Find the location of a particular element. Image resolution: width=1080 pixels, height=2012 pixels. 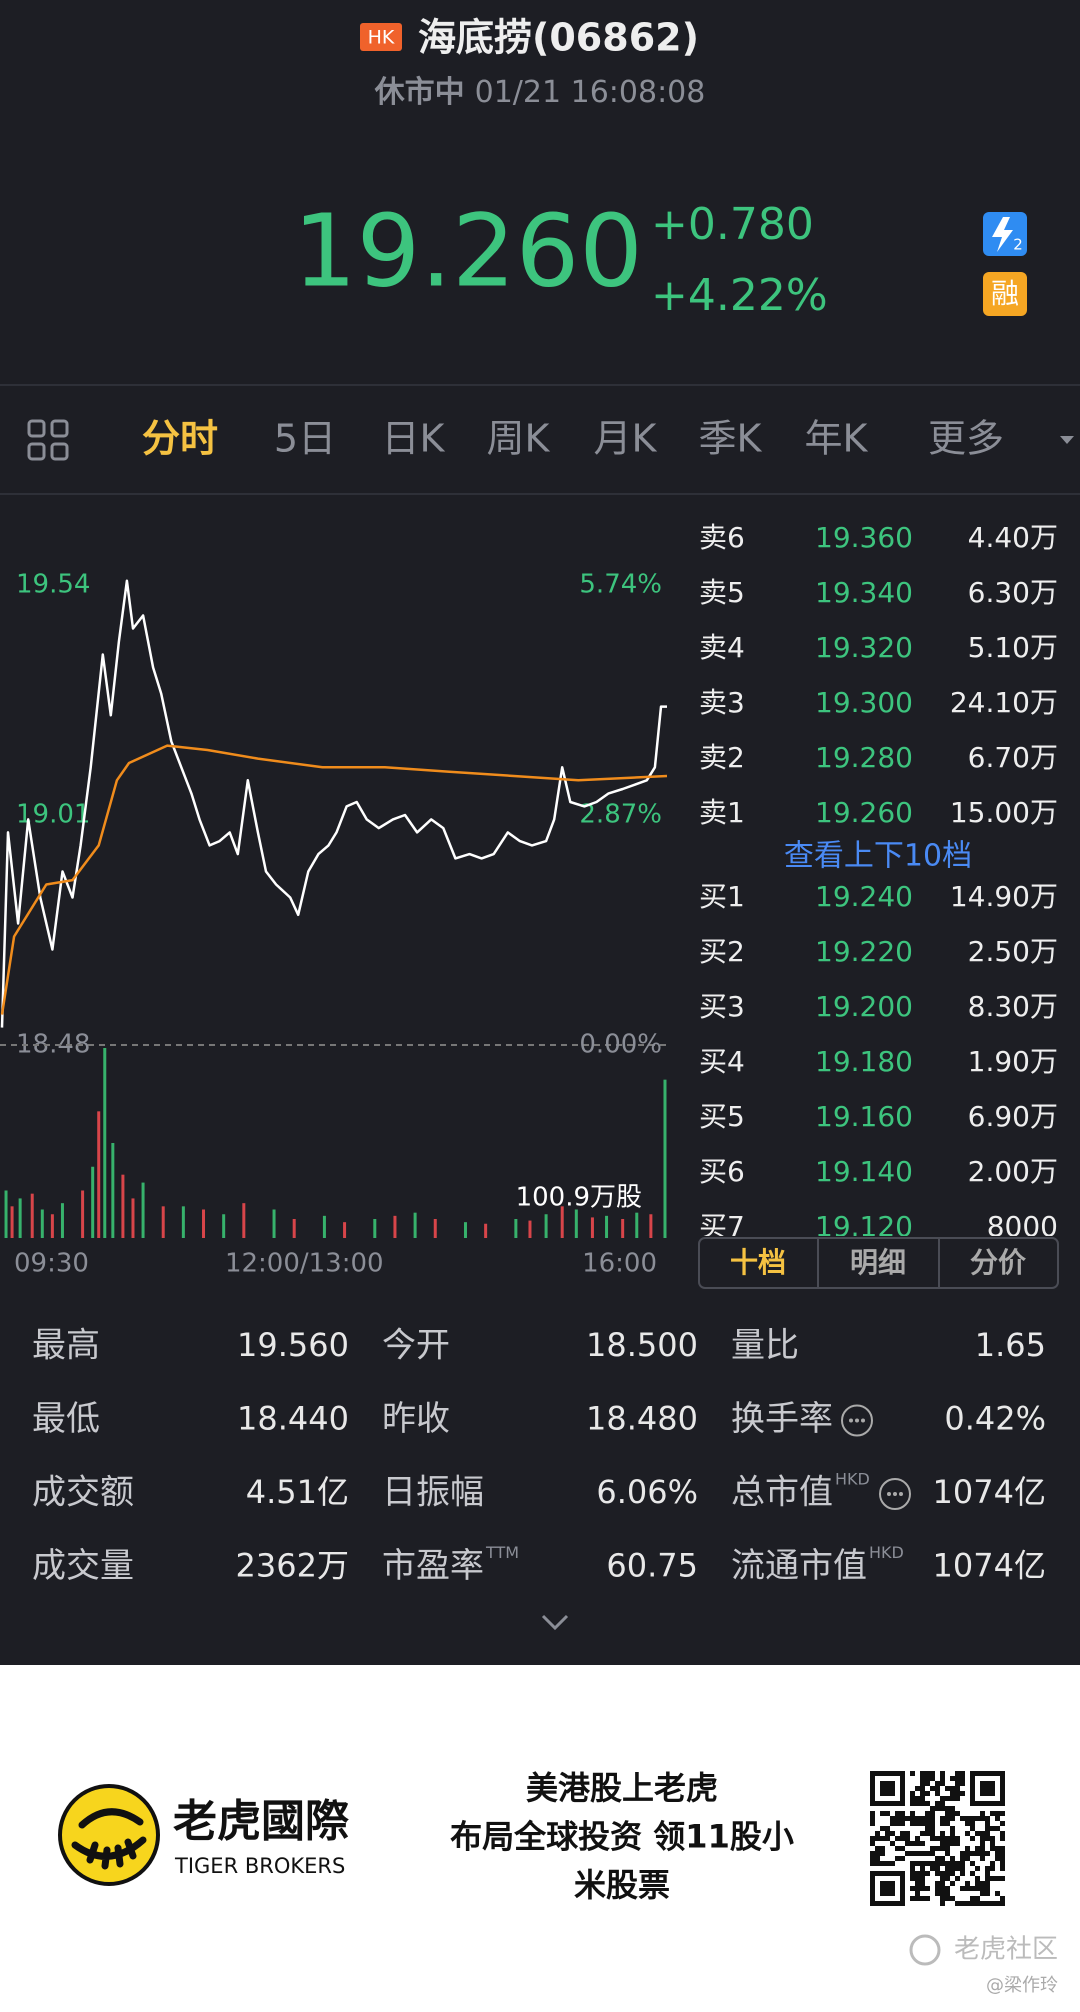

book-level: 买7 is located at coordinates (722, 1226).